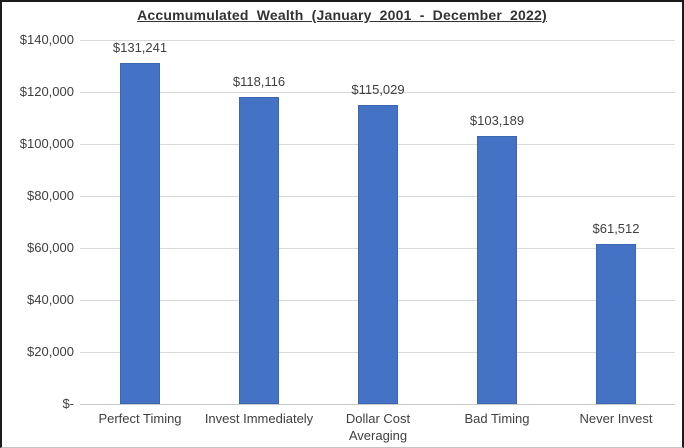 This screenshot has height=448, width=684. What do you see at coordinates (616, 228) in the screenshot?
I see `bar-value-label: $61,512` at bounding box center [616, 228].